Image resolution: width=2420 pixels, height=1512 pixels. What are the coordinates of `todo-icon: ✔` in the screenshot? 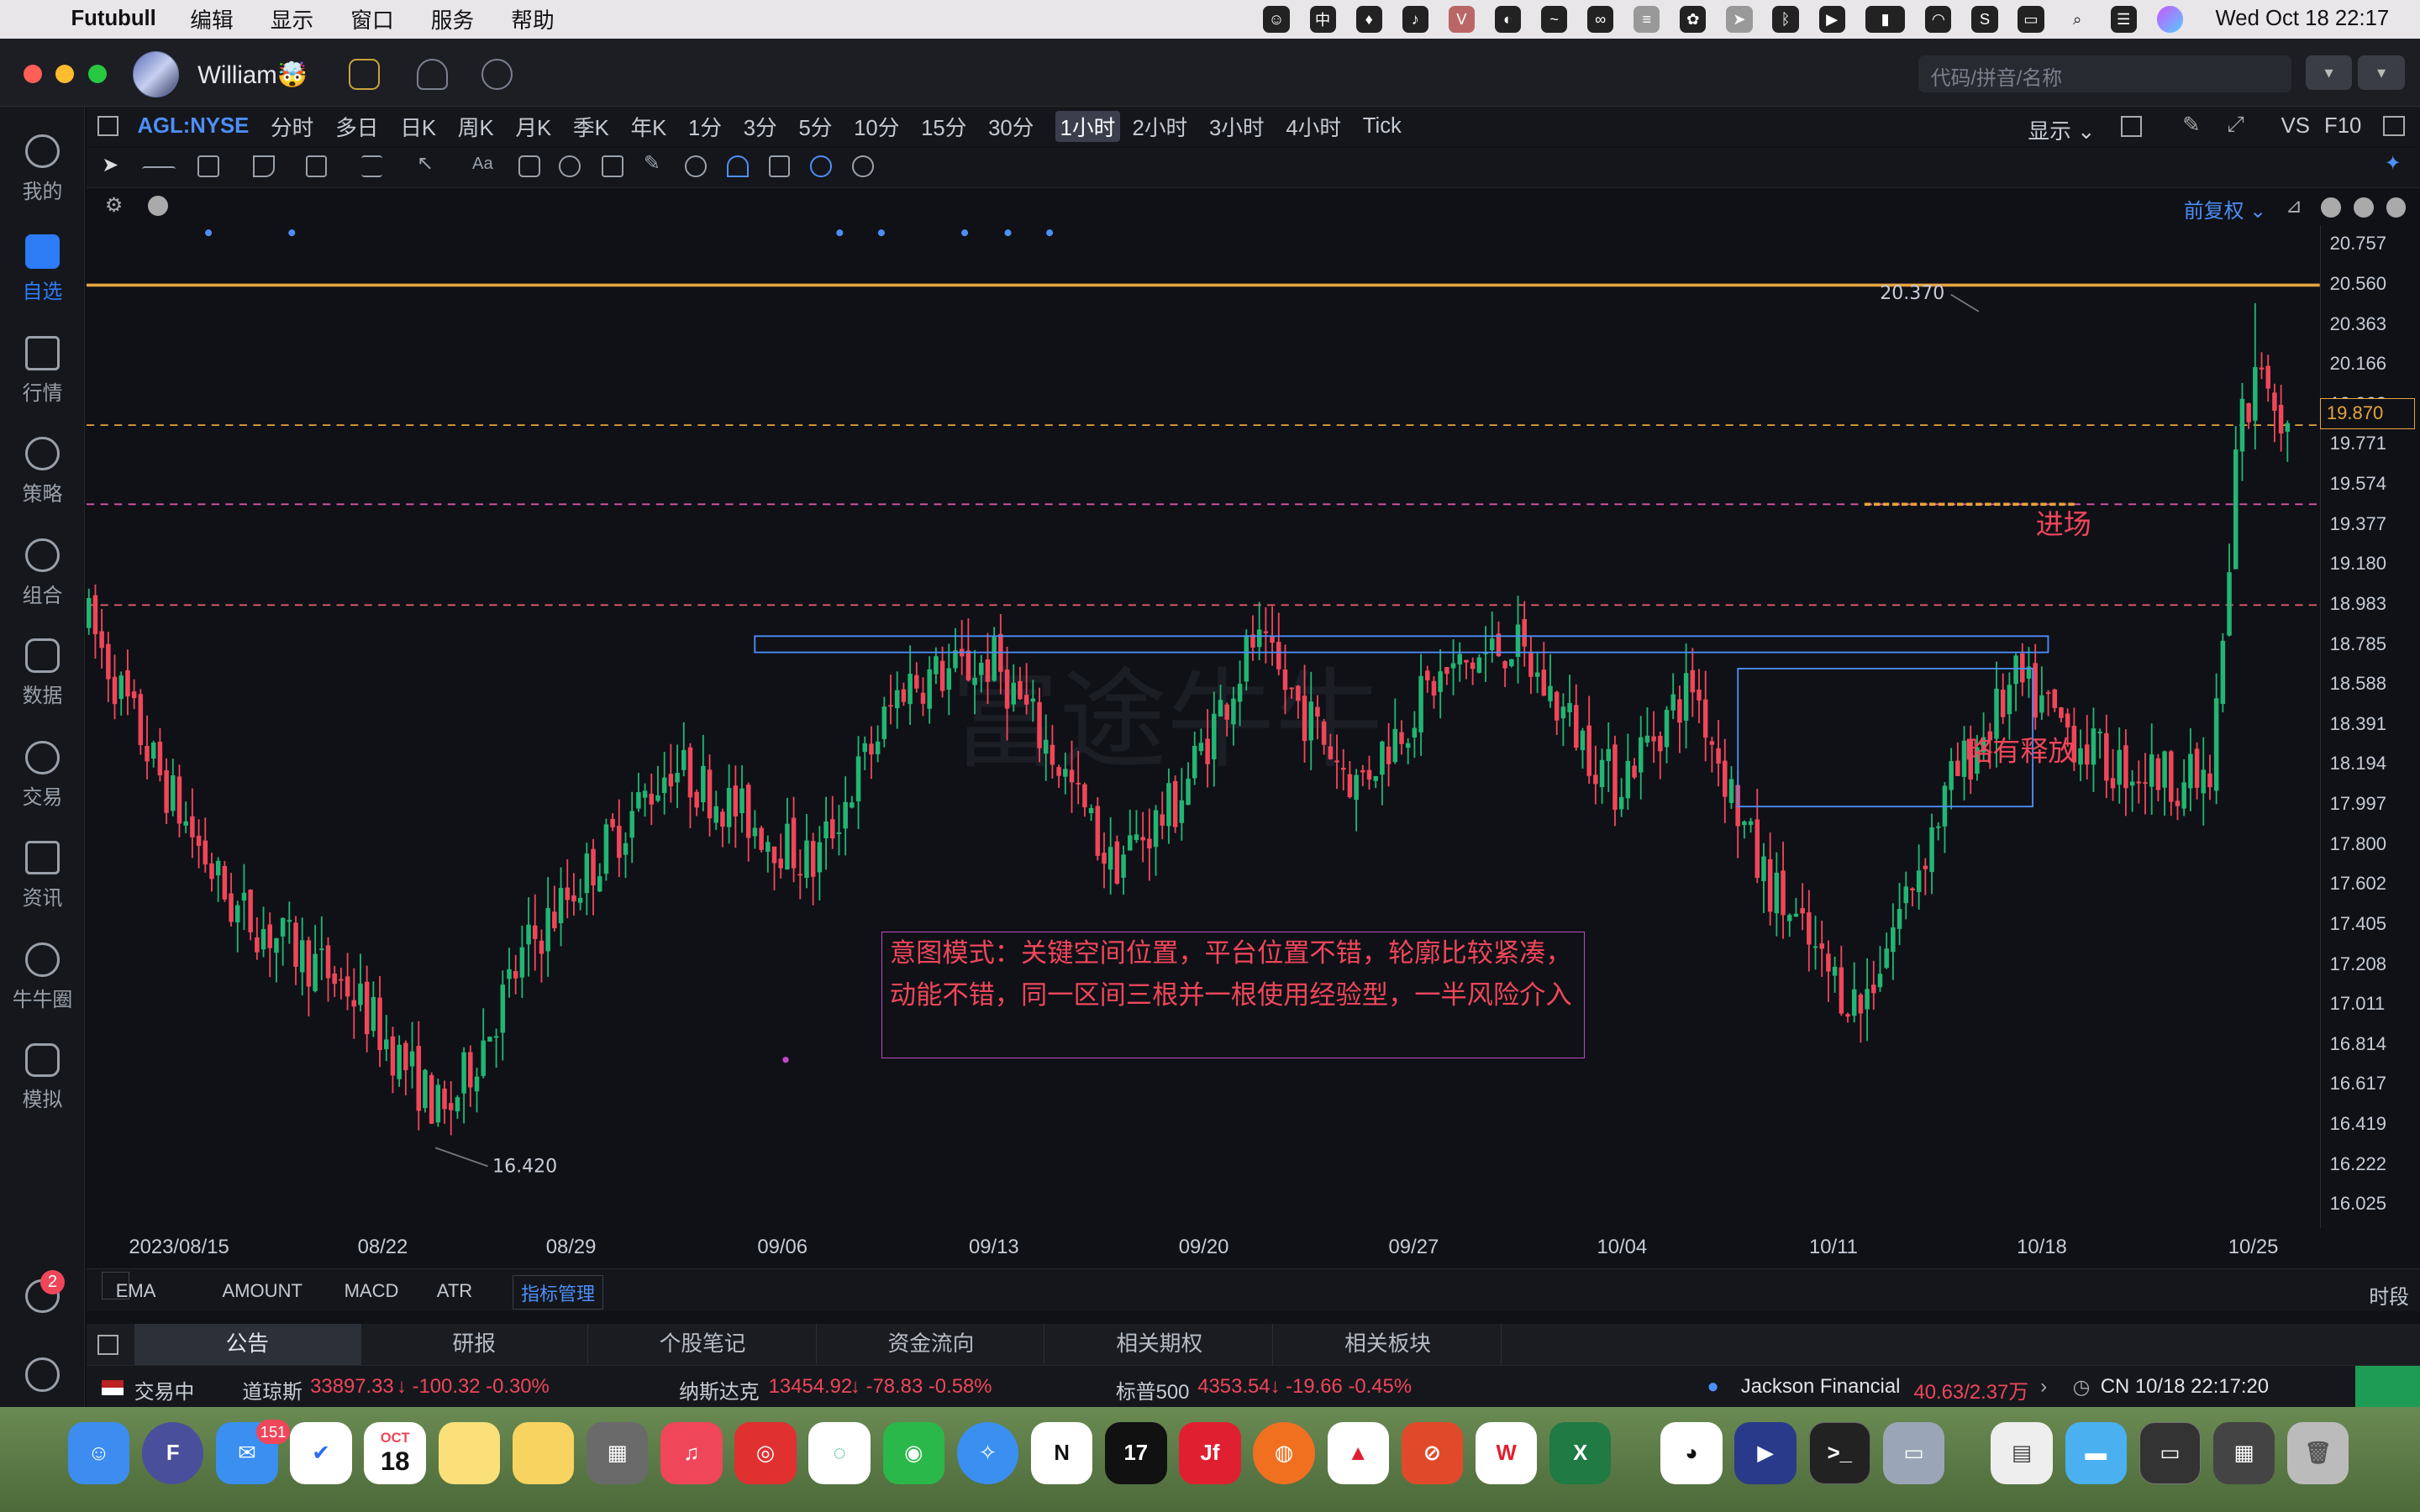 It's located at (321, 1453).